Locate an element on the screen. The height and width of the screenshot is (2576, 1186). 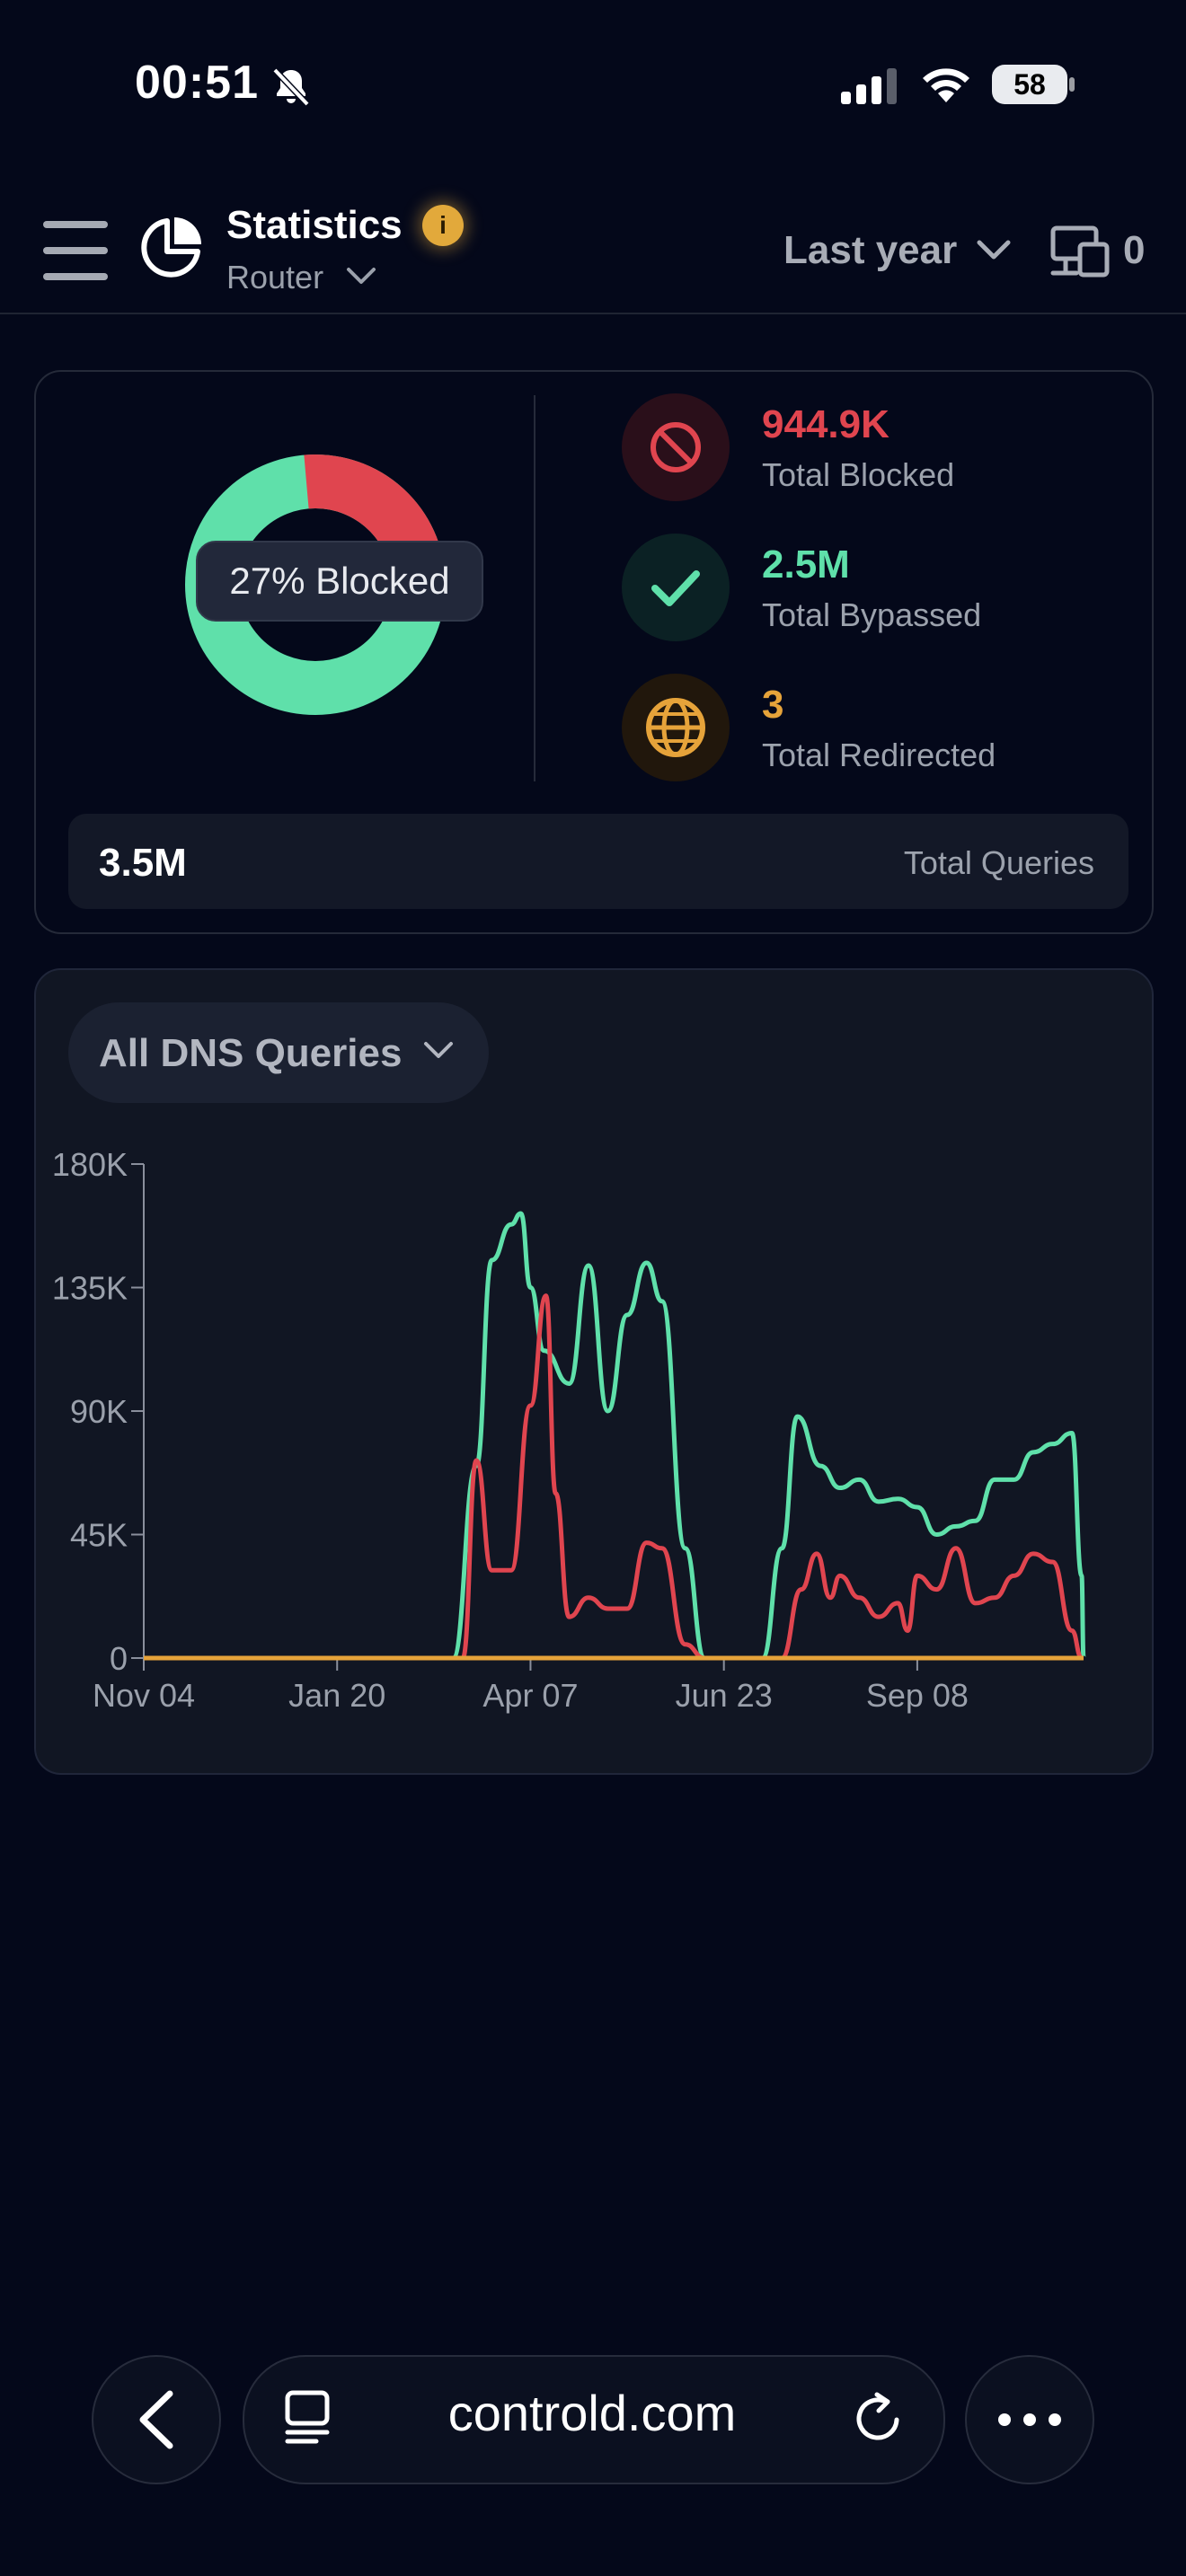
total-bypassed-label: Total Bypassed is located at coordinates (872, 614).